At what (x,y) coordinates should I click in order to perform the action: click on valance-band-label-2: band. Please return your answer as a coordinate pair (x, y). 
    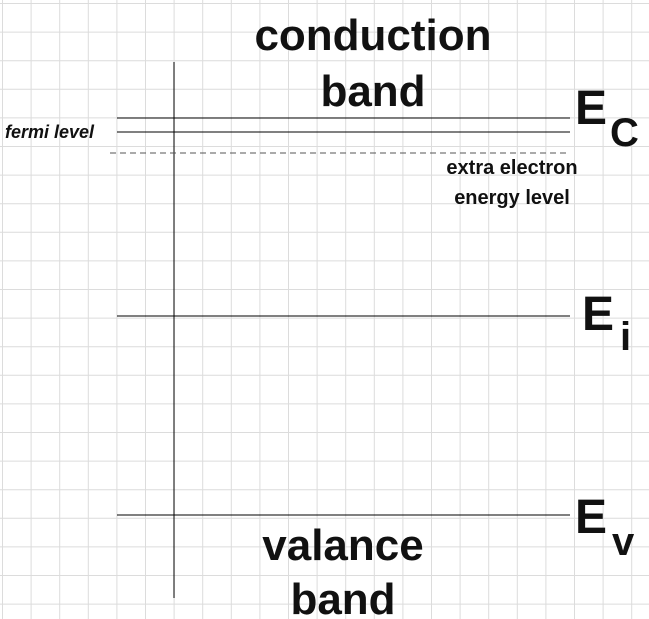
    Looking at the image, I should click on (342, 597).